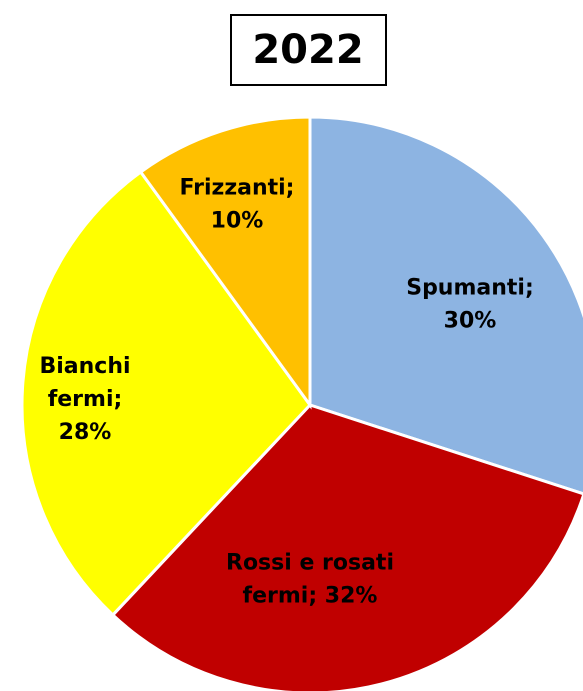  What do you see at coordinates (310, 563) in the screenshot?
I see `data-label-line: Rossi e rosati` at bounding box center [310, 563].